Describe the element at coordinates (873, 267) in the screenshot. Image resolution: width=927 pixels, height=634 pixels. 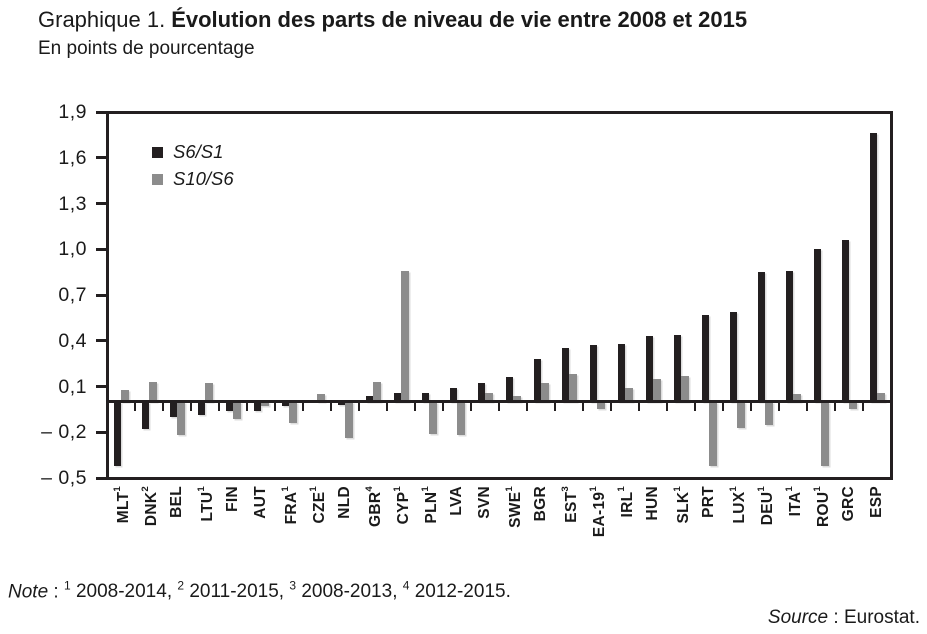
I see `bar-s6s1-esp` at that location.